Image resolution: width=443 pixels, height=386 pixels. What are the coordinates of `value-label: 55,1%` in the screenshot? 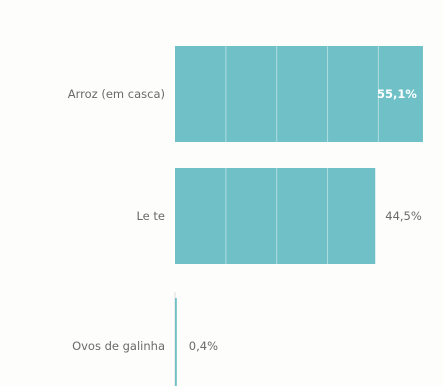 It's located at (397, 94).